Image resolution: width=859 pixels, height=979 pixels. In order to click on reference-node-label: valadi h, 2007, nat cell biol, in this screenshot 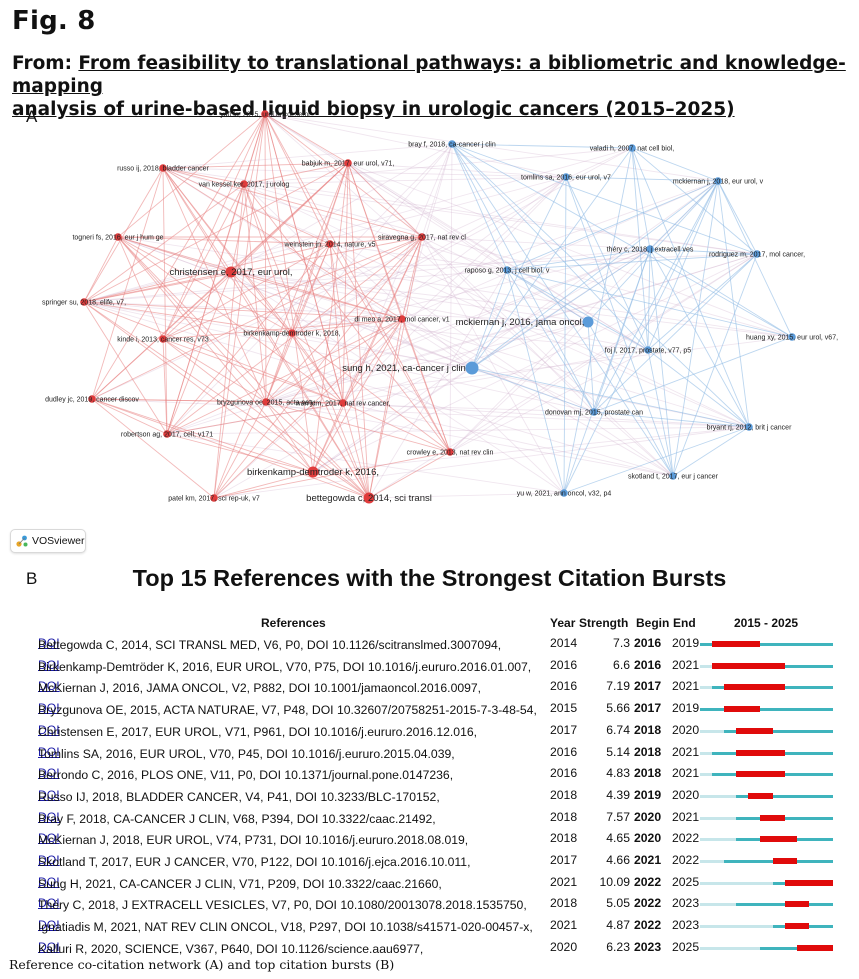, I will do `click(632, 149)`.